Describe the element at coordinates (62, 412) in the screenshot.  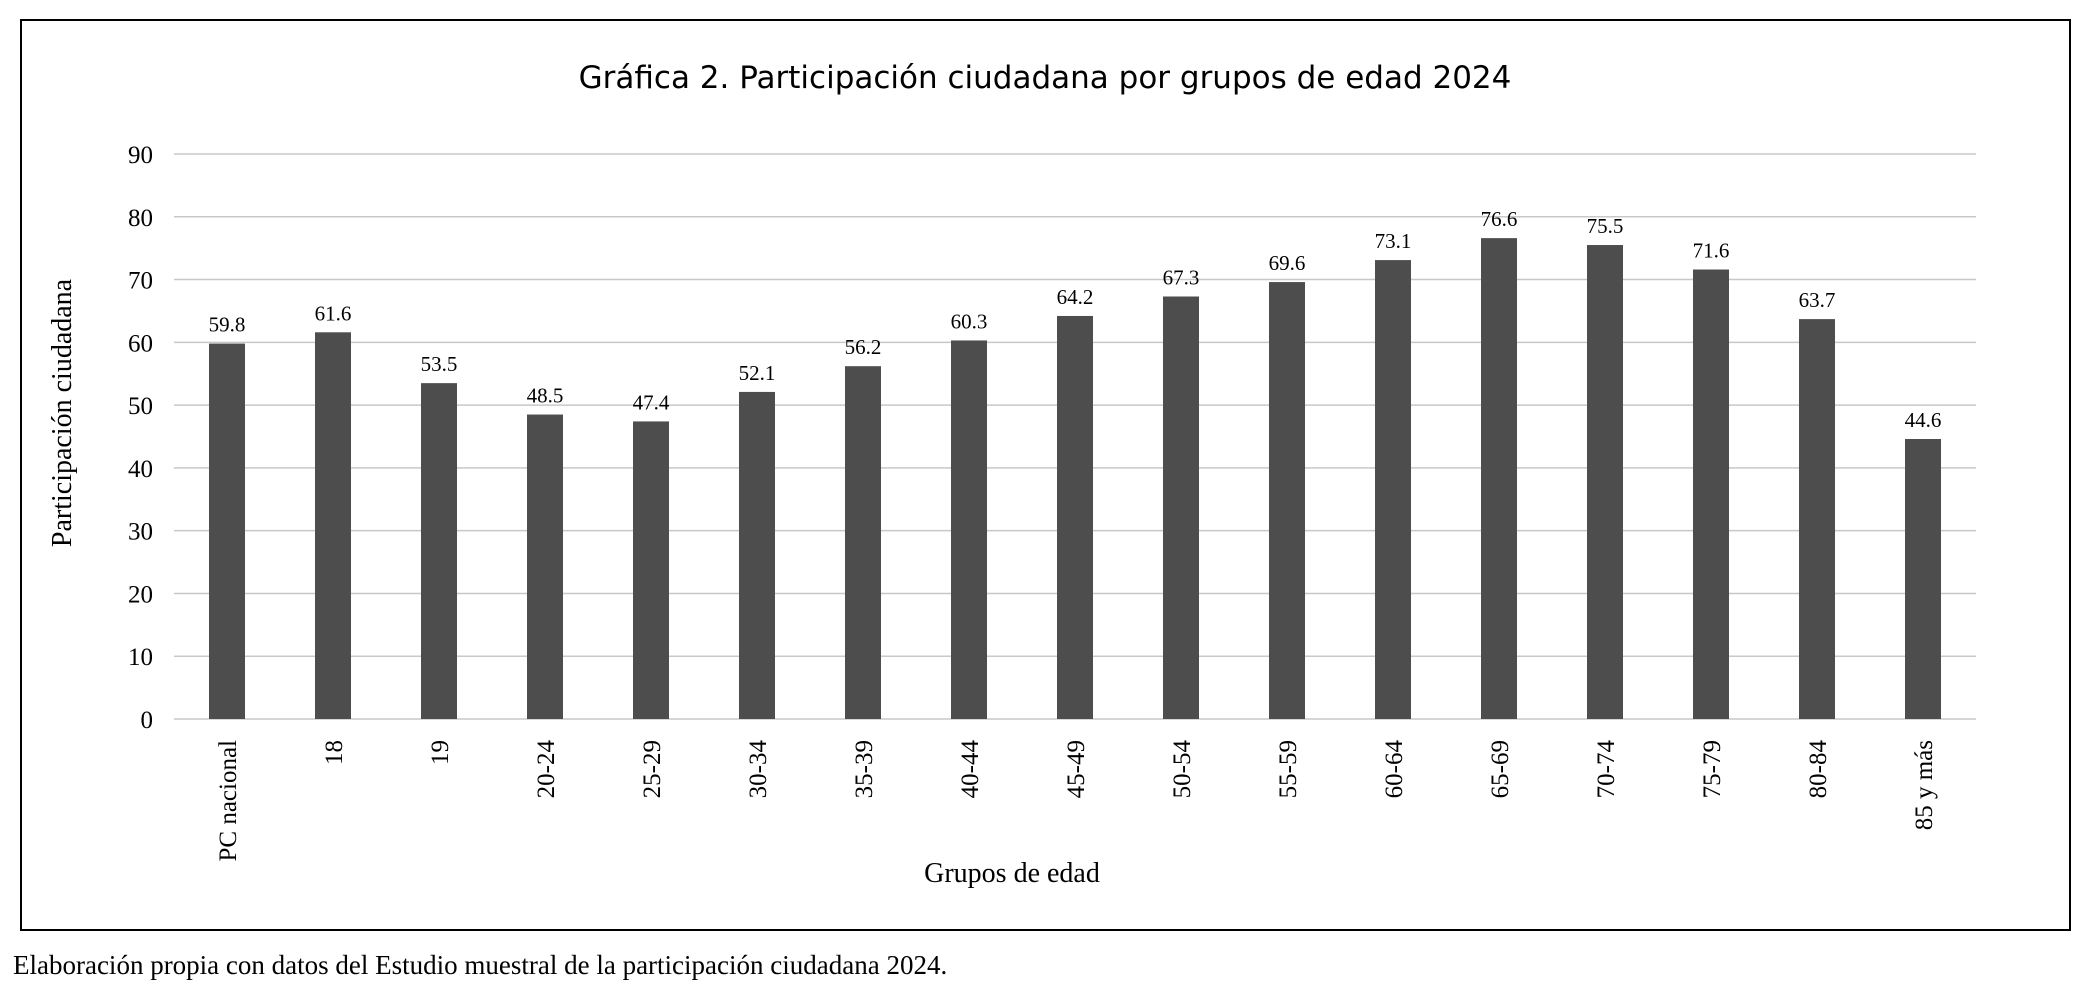
I see `y-axis-label: Participación ciudadana` at that location.